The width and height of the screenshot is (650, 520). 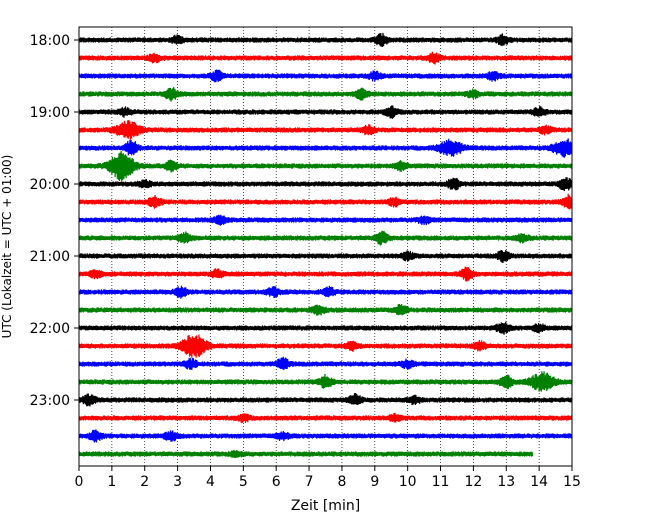 What do you see at coordinates (144, 482) in the screenshot?
I see `x-tick-label: 2` at bounding box center [144, 482].